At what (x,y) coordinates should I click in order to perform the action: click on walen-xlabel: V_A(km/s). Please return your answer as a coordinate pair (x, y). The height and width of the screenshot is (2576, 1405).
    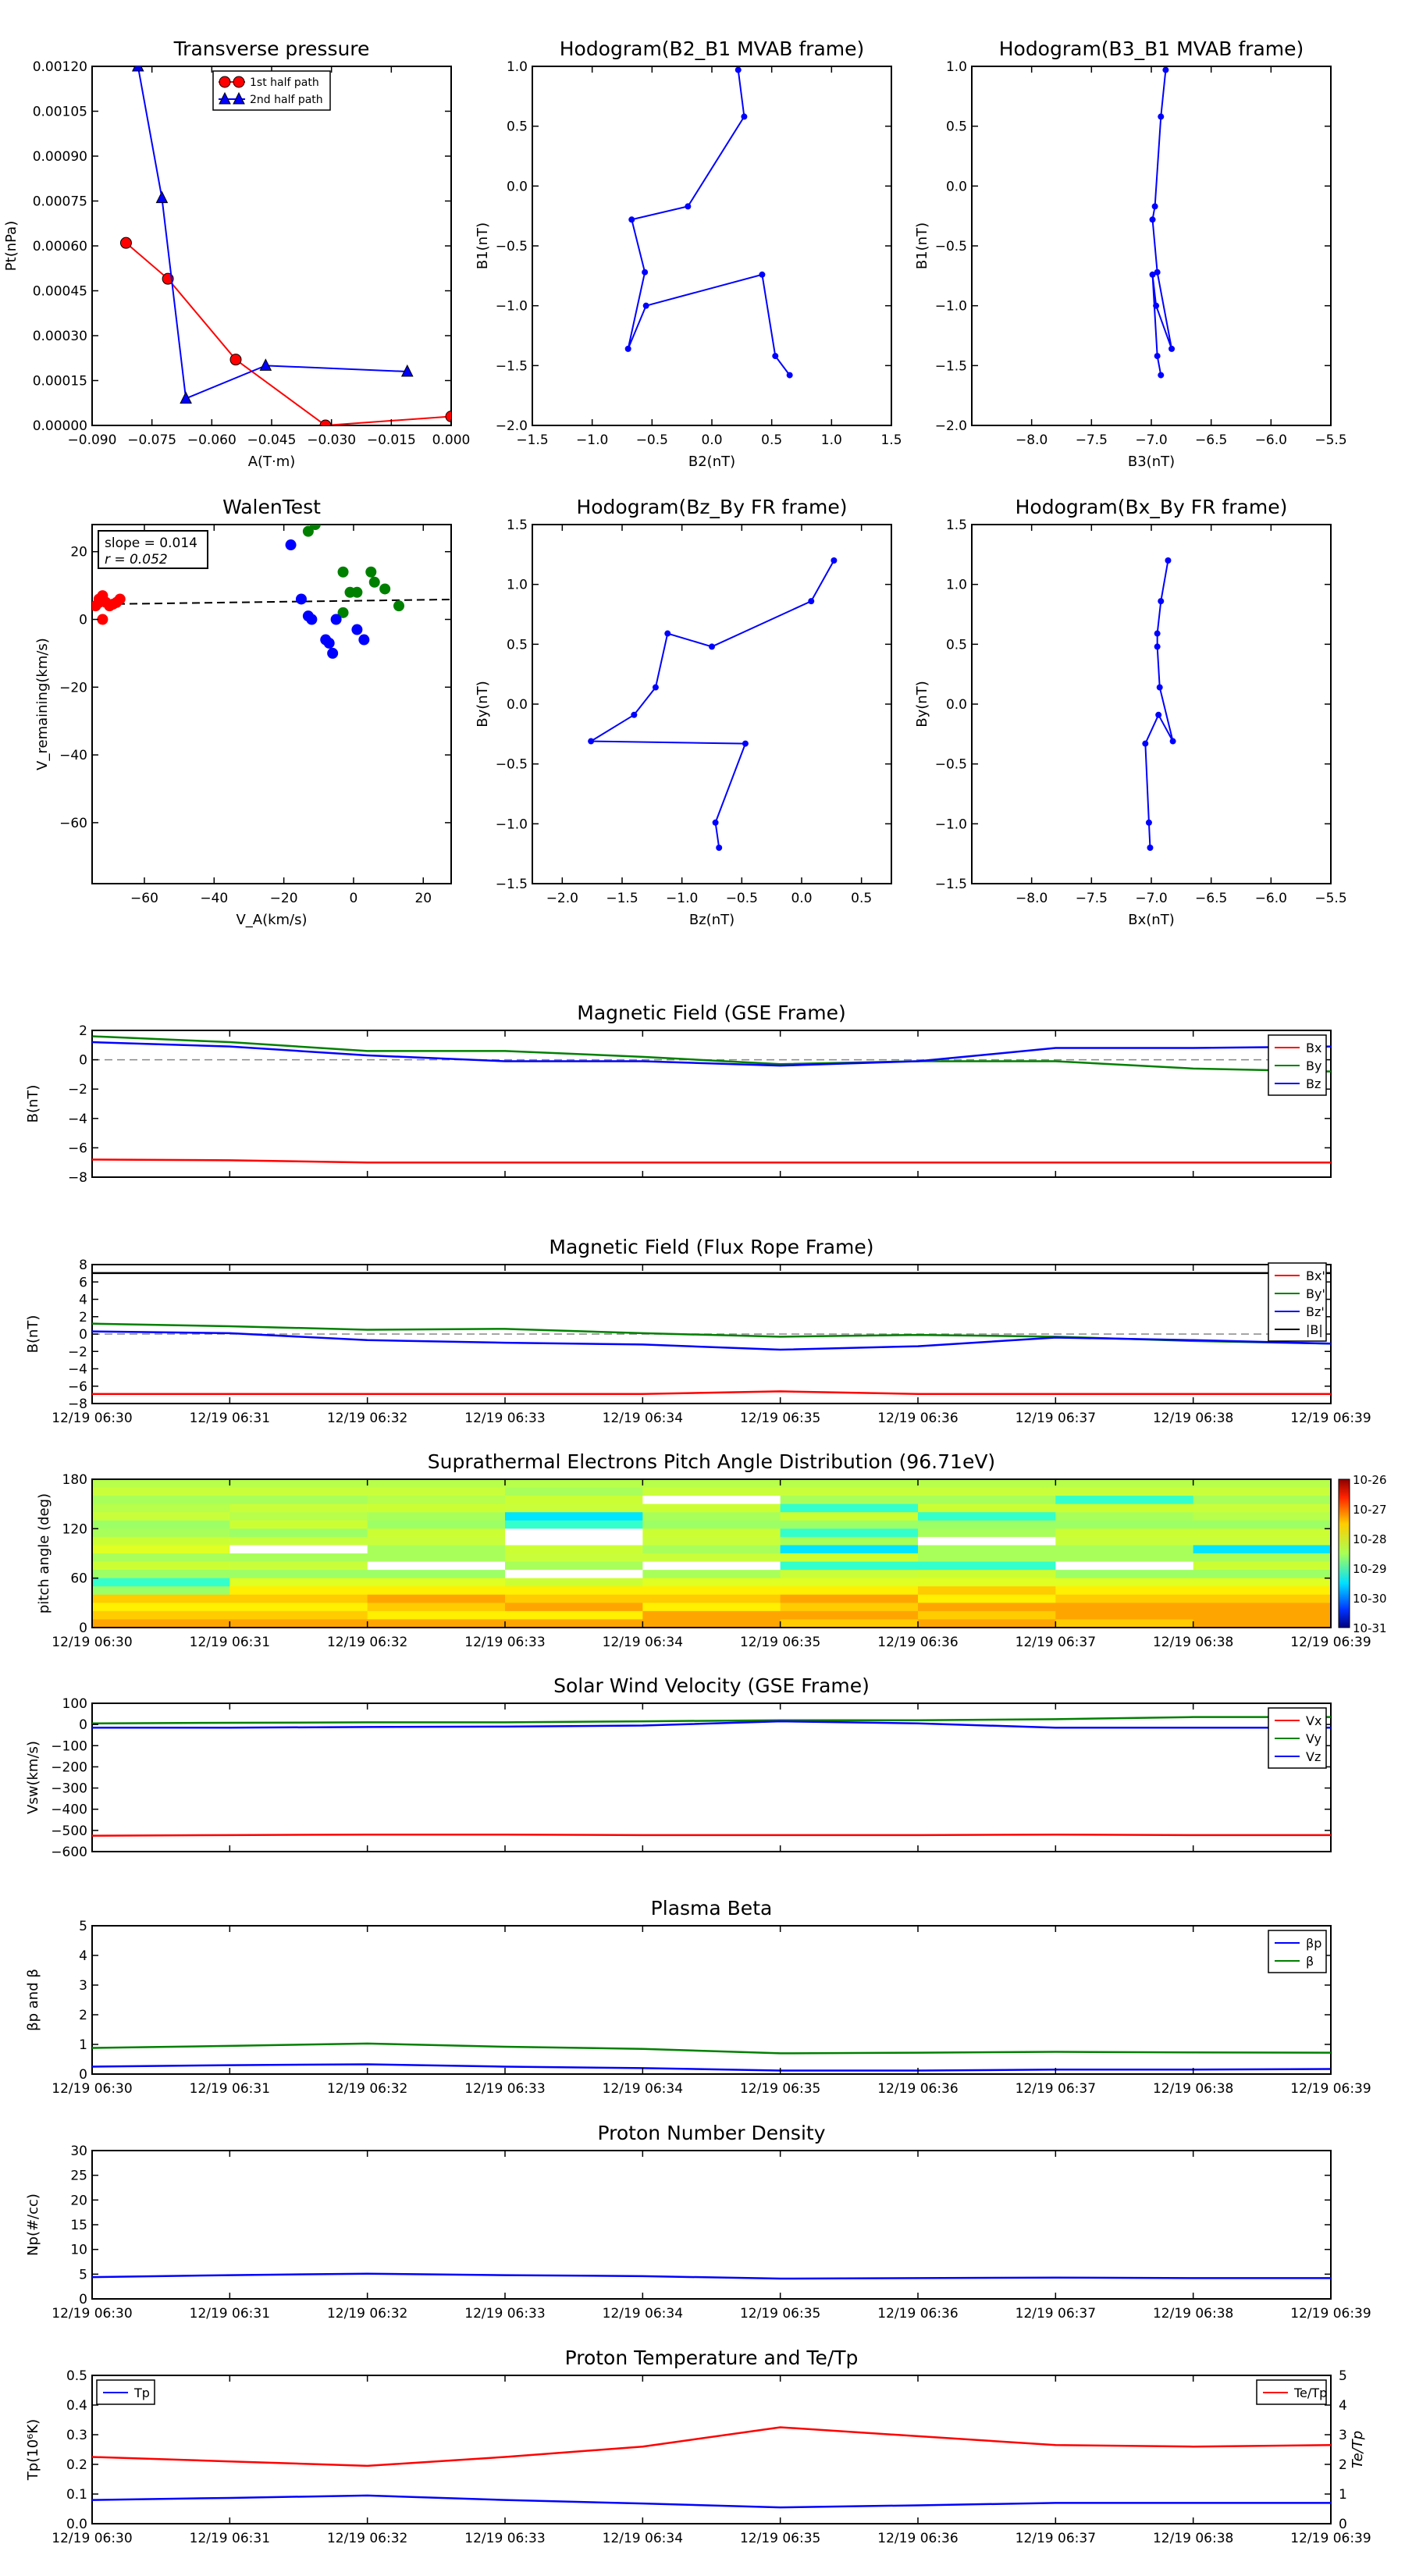
    Looking at the image, I should click on (271, 920).